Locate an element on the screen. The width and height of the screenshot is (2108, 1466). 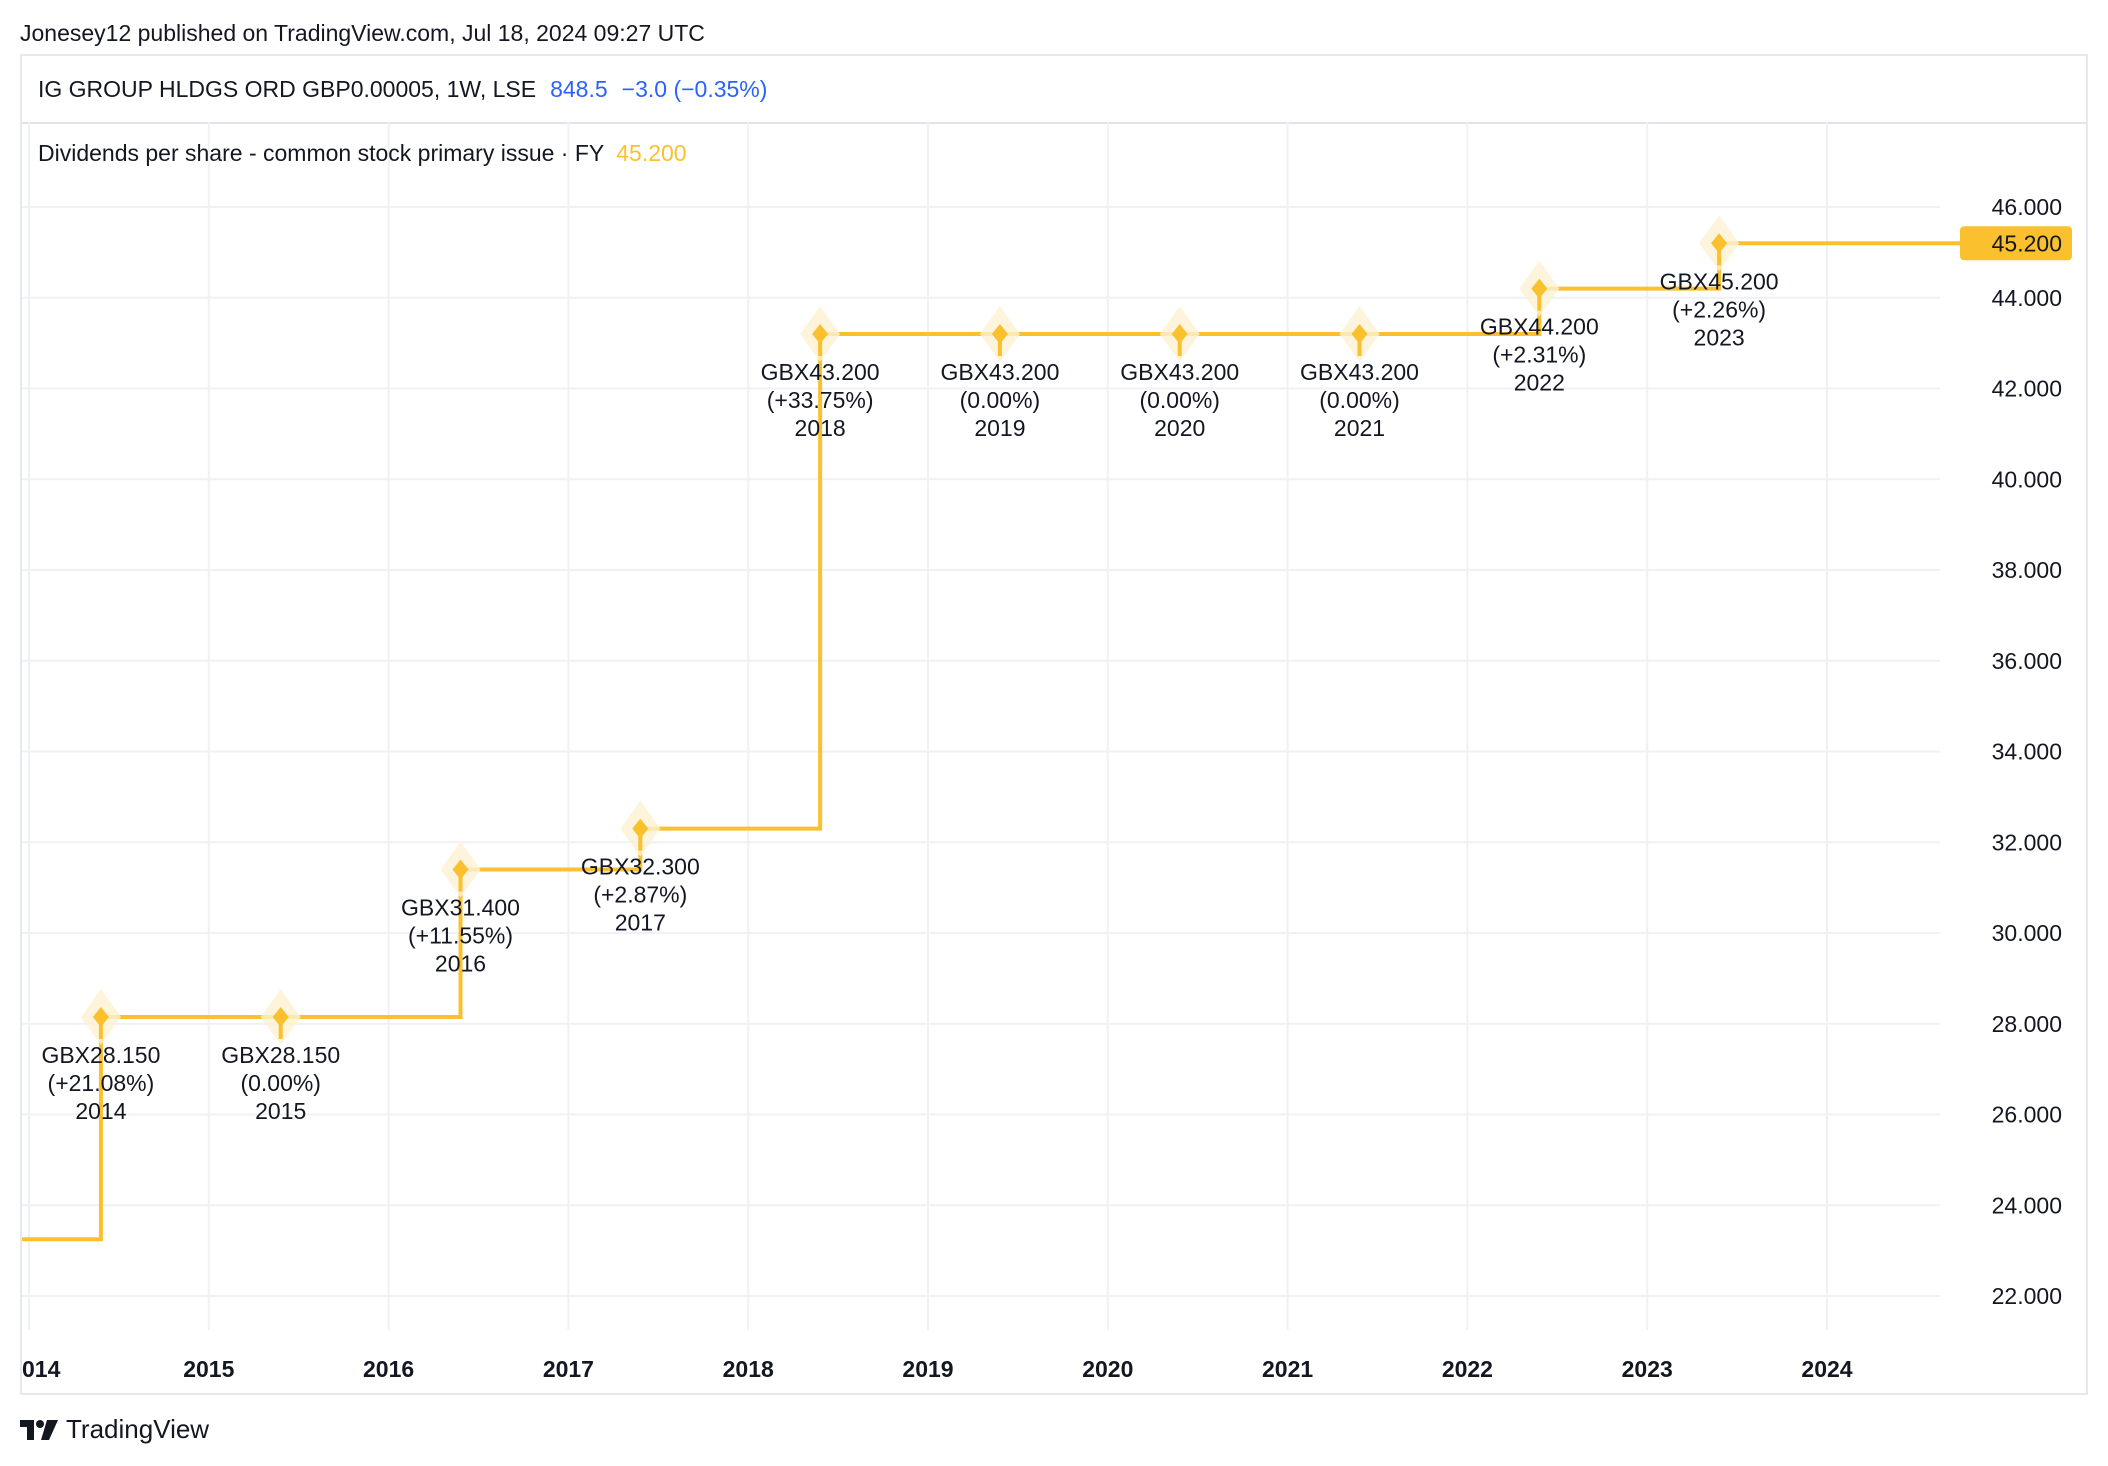
symbol-name: IG GROUP HLDGS ORD GBP0.00005, 1W, LSE is located at coordinates (287, 88).